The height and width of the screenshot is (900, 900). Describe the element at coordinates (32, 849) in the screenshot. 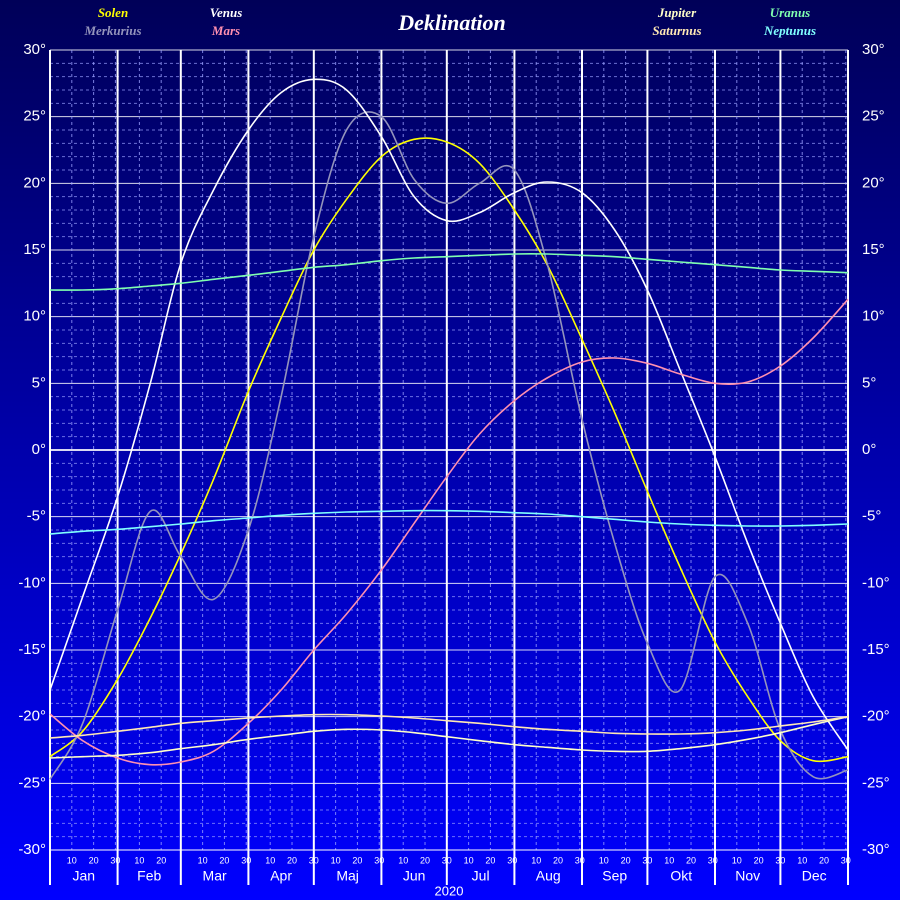

I see `y-tick-label: -30°` at that location.